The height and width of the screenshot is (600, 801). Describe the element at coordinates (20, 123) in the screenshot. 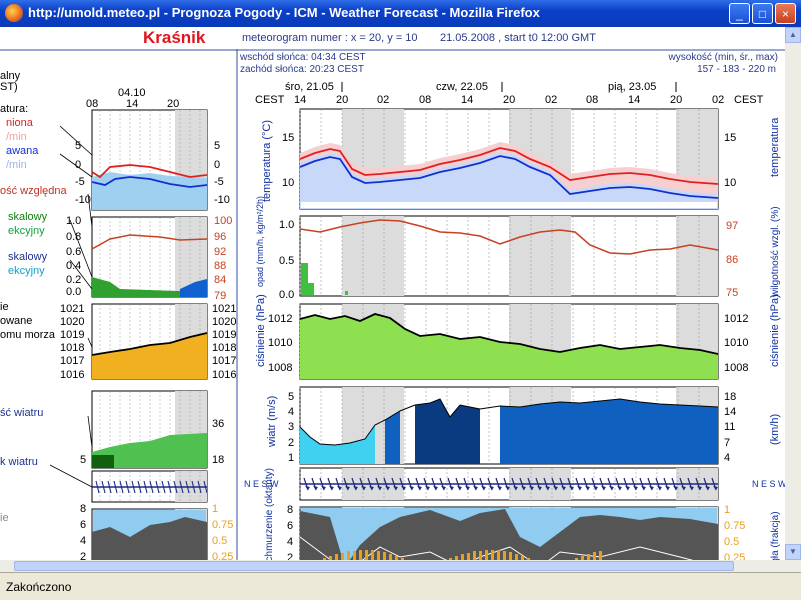

I see `left-label: niona` at that location.